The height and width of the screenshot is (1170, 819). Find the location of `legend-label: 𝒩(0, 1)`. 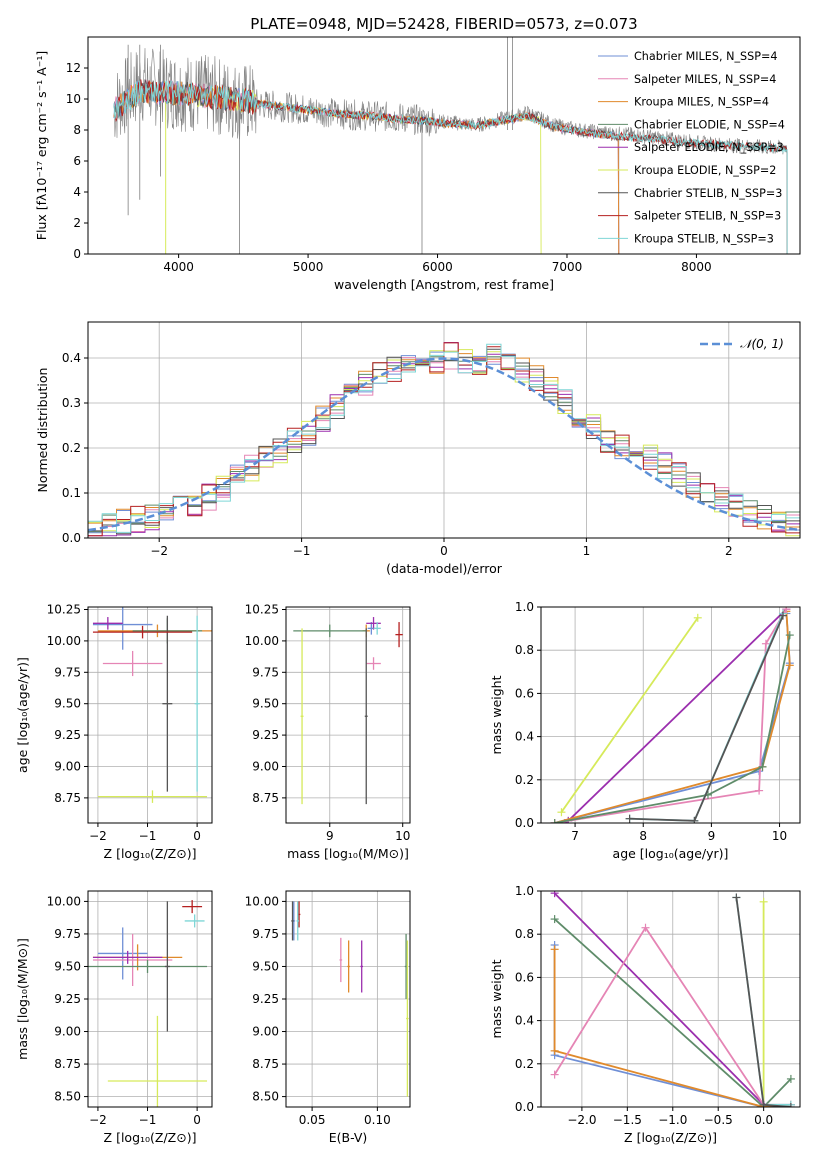

legend-label: 𝒩(0, 1) is located at coordinates (762, 344).